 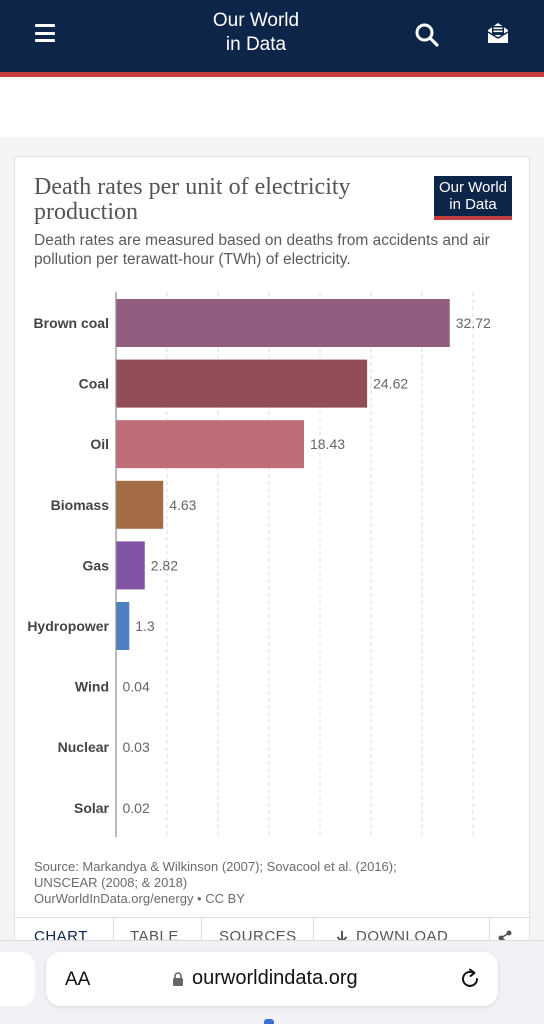 I want to click on aa-label: AA, so click(x=78, y=979).